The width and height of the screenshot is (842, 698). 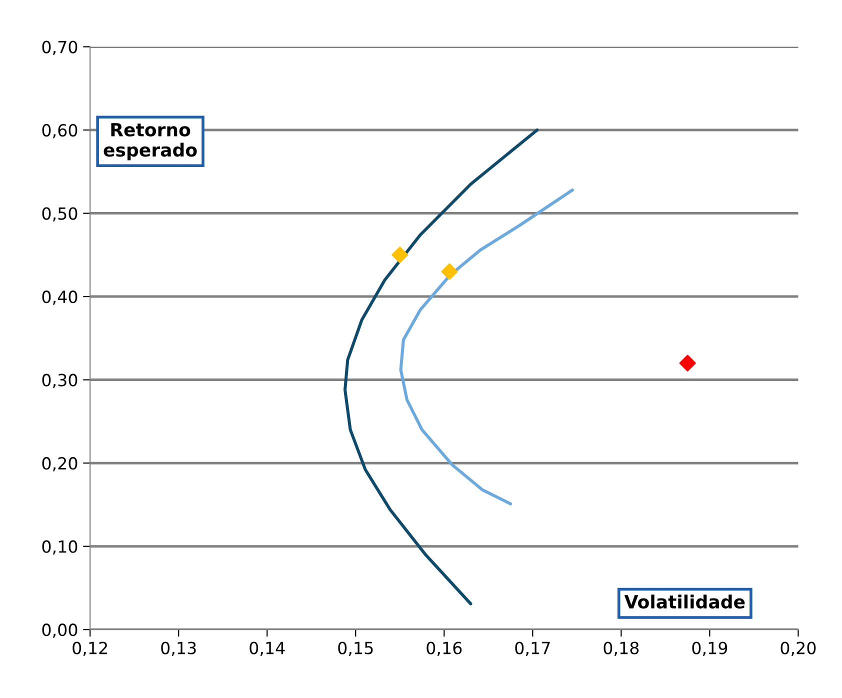 I want to click on x-tick-label: 0,20, so click(x=798, y=649).